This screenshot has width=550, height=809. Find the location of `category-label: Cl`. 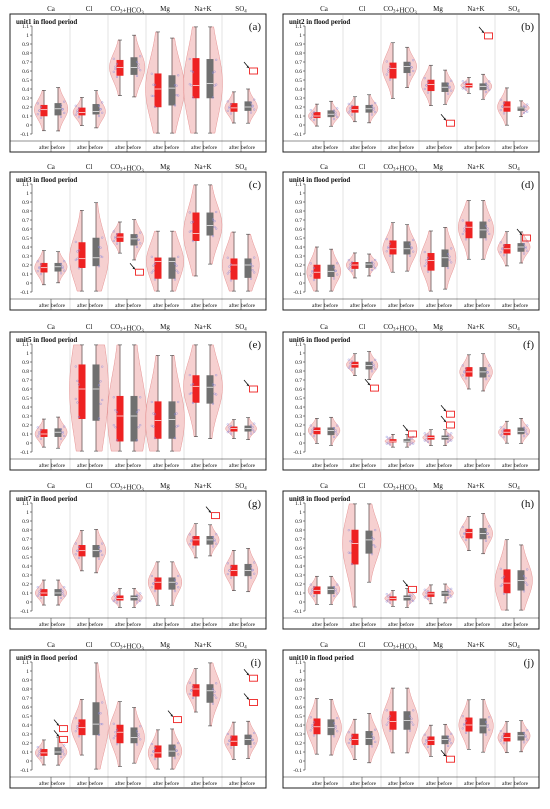

category-label: Cl is located at coordinates (89, 486).